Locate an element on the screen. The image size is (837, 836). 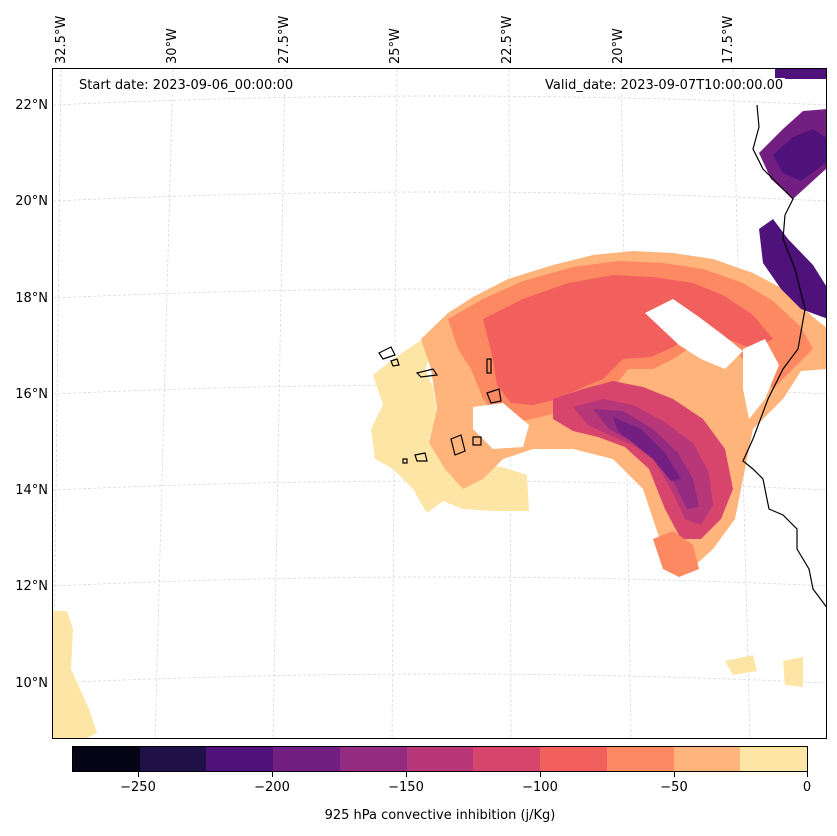
cb-tick-minus250 is located at coordinates (138, 774).